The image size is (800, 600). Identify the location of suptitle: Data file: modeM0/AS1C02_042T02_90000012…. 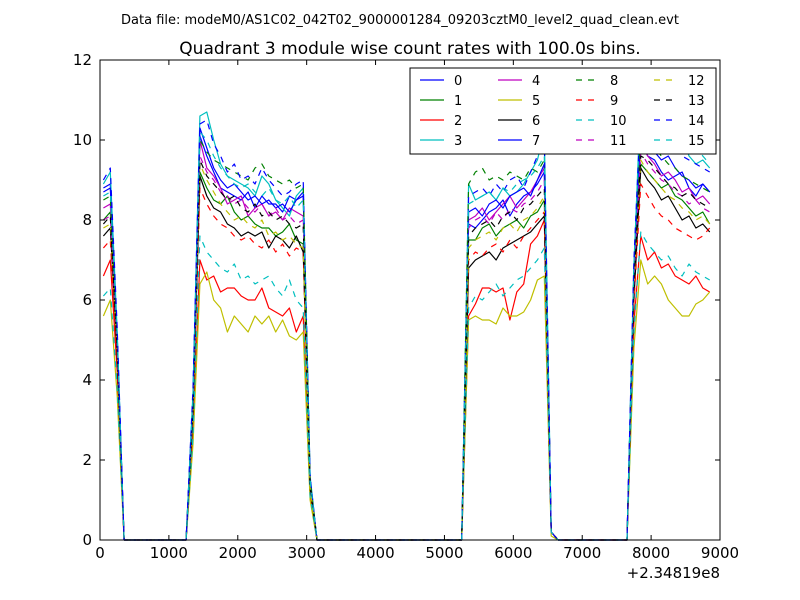
(400, 20).